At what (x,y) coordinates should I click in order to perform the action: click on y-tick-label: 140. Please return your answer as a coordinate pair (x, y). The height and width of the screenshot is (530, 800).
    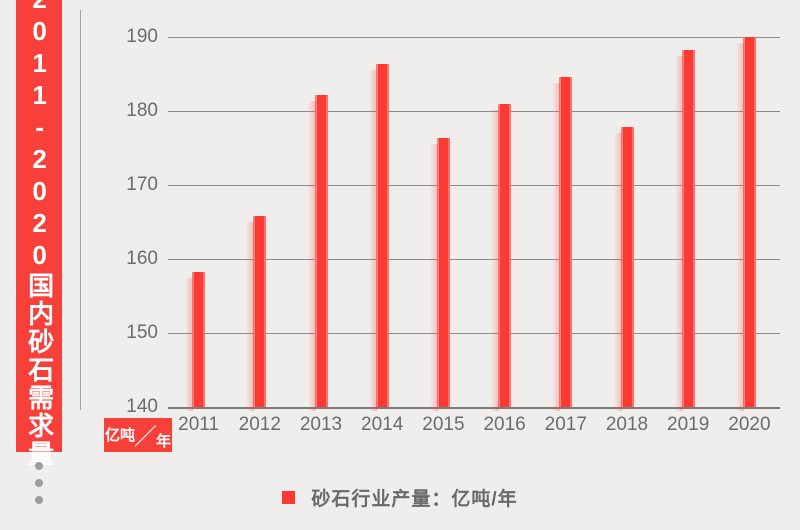
    Looking at the image, I should click on (142, 406).